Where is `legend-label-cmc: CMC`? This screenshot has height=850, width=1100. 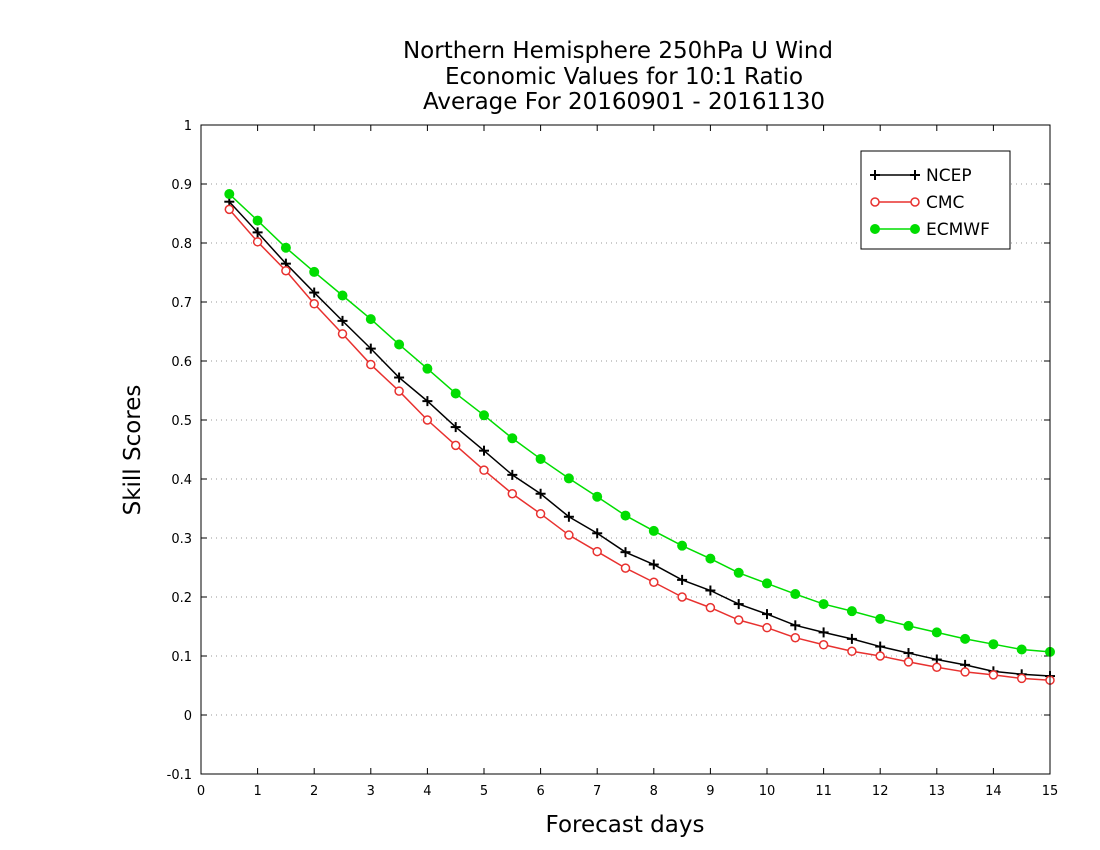
legend-label-cmc: CMC is located at coordinates (945, 203).